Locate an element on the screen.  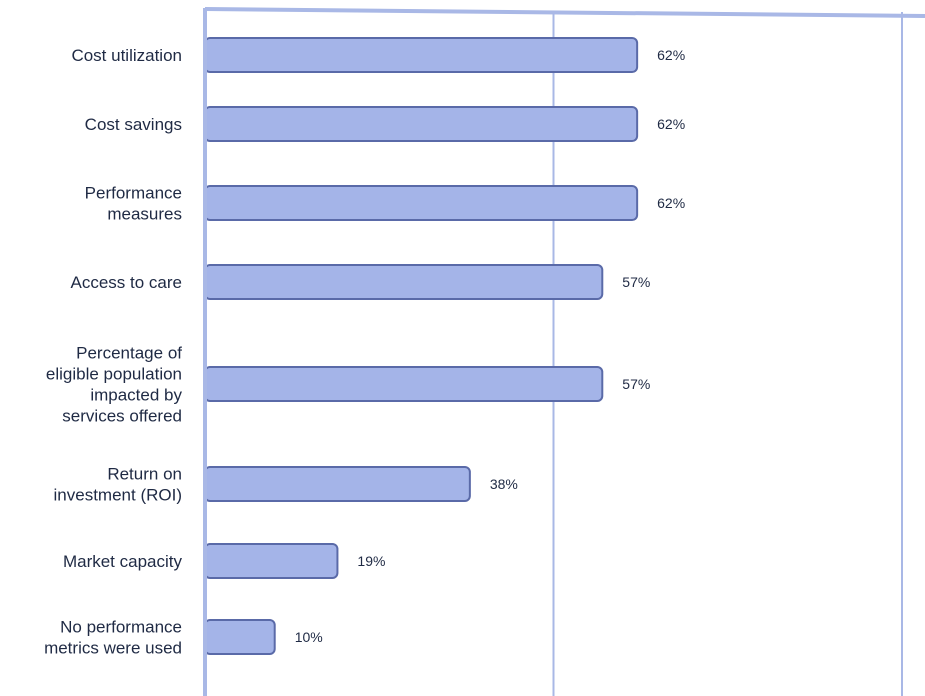
category-label-1: Cost utilization is located at coordinates (126, 55).